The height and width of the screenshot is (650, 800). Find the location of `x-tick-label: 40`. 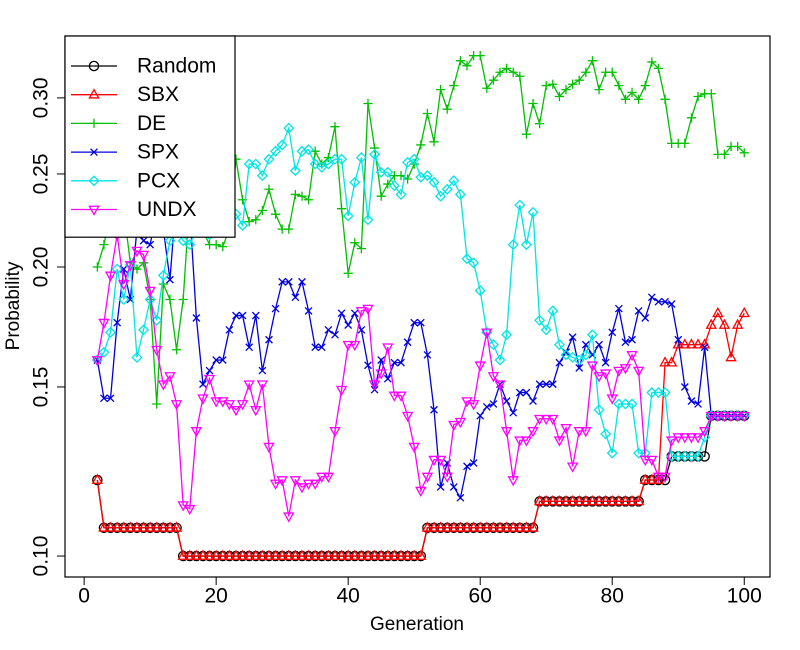

x-tick-label: 40 is located at coordinates (348, 596).